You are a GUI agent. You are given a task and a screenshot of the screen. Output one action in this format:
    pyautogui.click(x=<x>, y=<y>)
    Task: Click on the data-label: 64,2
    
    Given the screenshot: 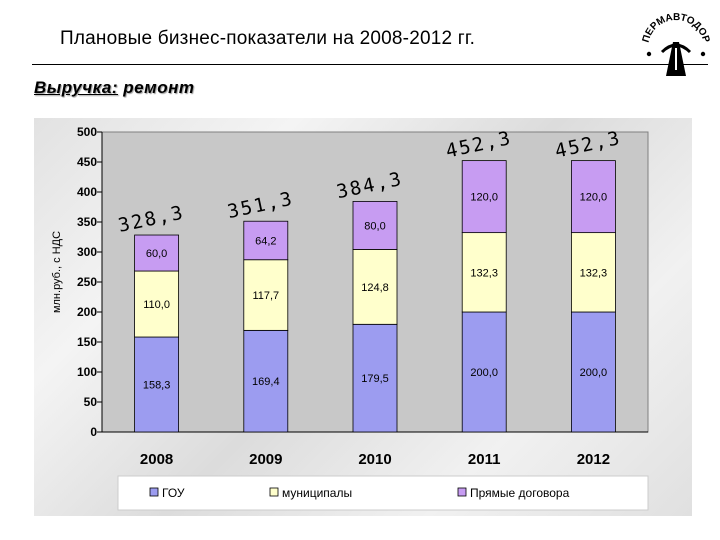 What is the action you would take?
    pyautogui.click(x=265, y=241)
    